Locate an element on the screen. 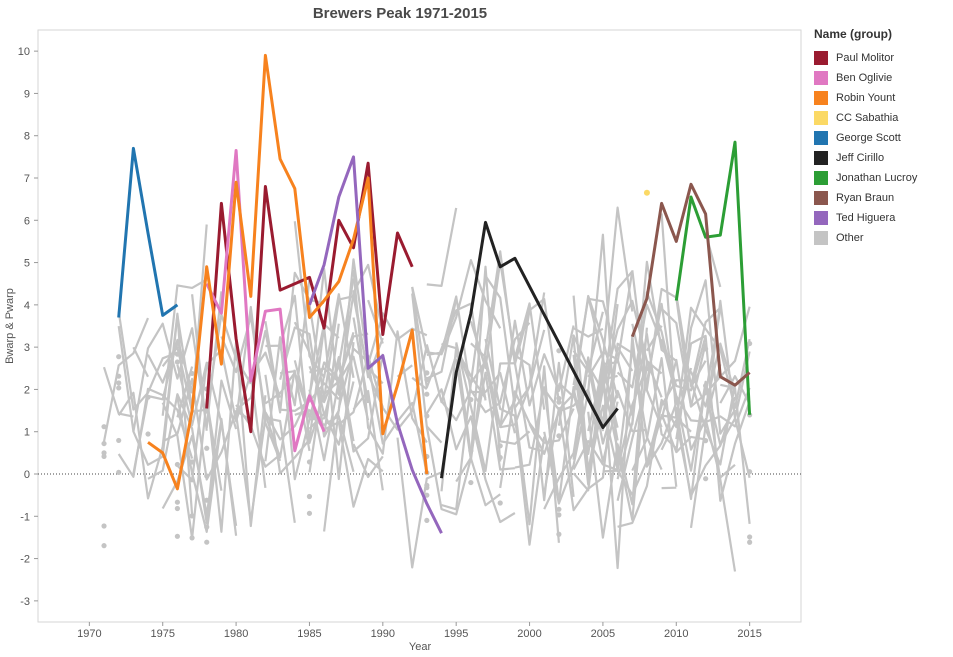 This screenshot has height=657, width=953. legend-item: George Scott is located at coordinates (882, 138).